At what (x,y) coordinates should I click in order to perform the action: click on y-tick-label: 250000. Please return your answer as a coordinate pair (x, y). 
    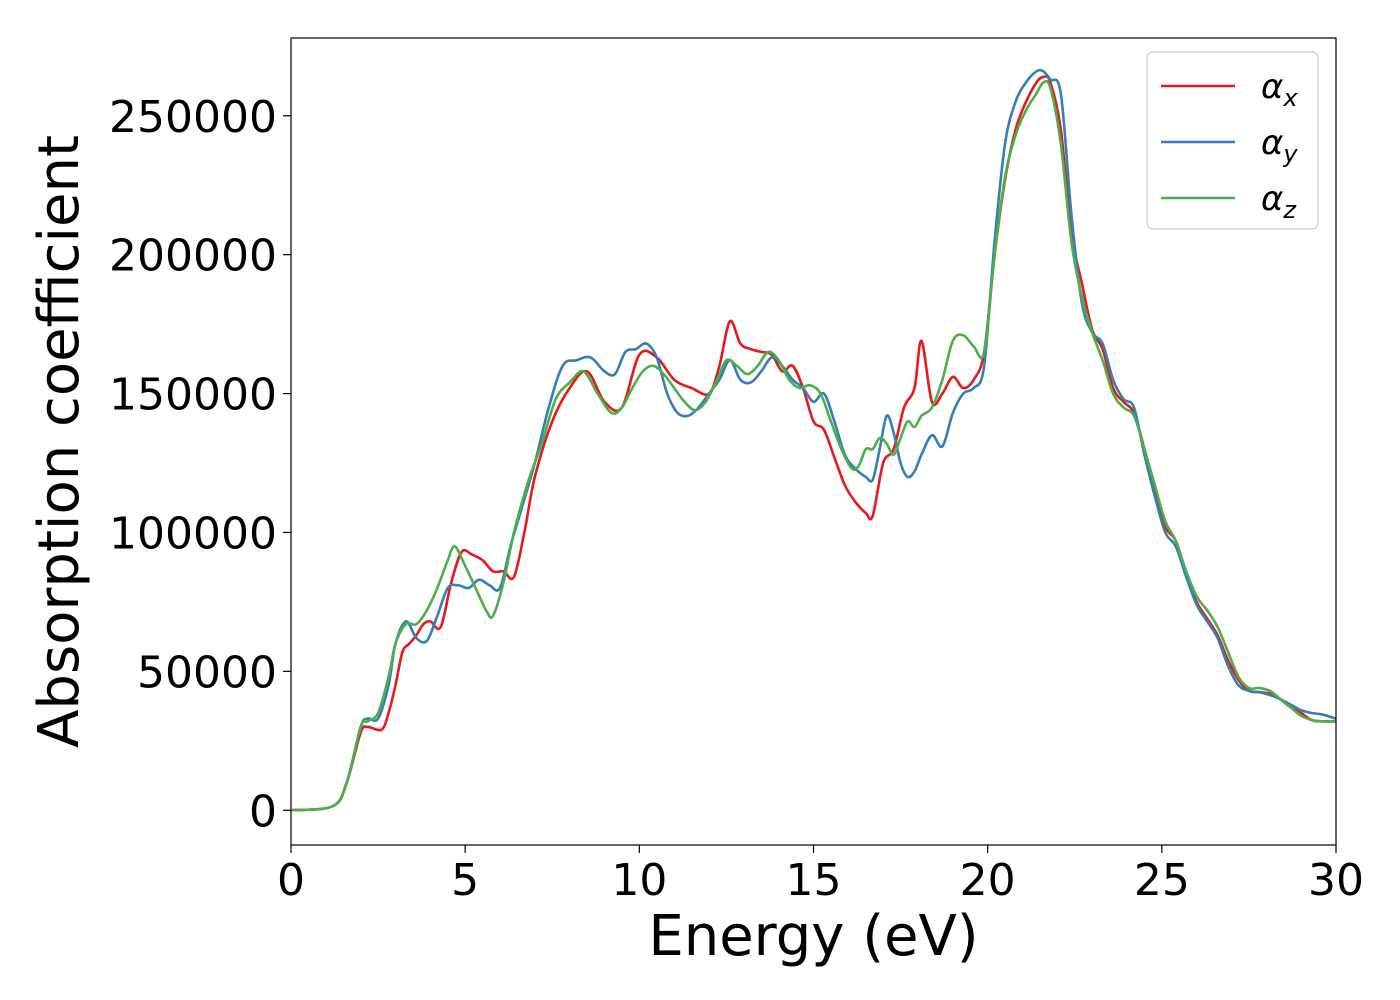
    Looking at the image, I should click on (193, 117).